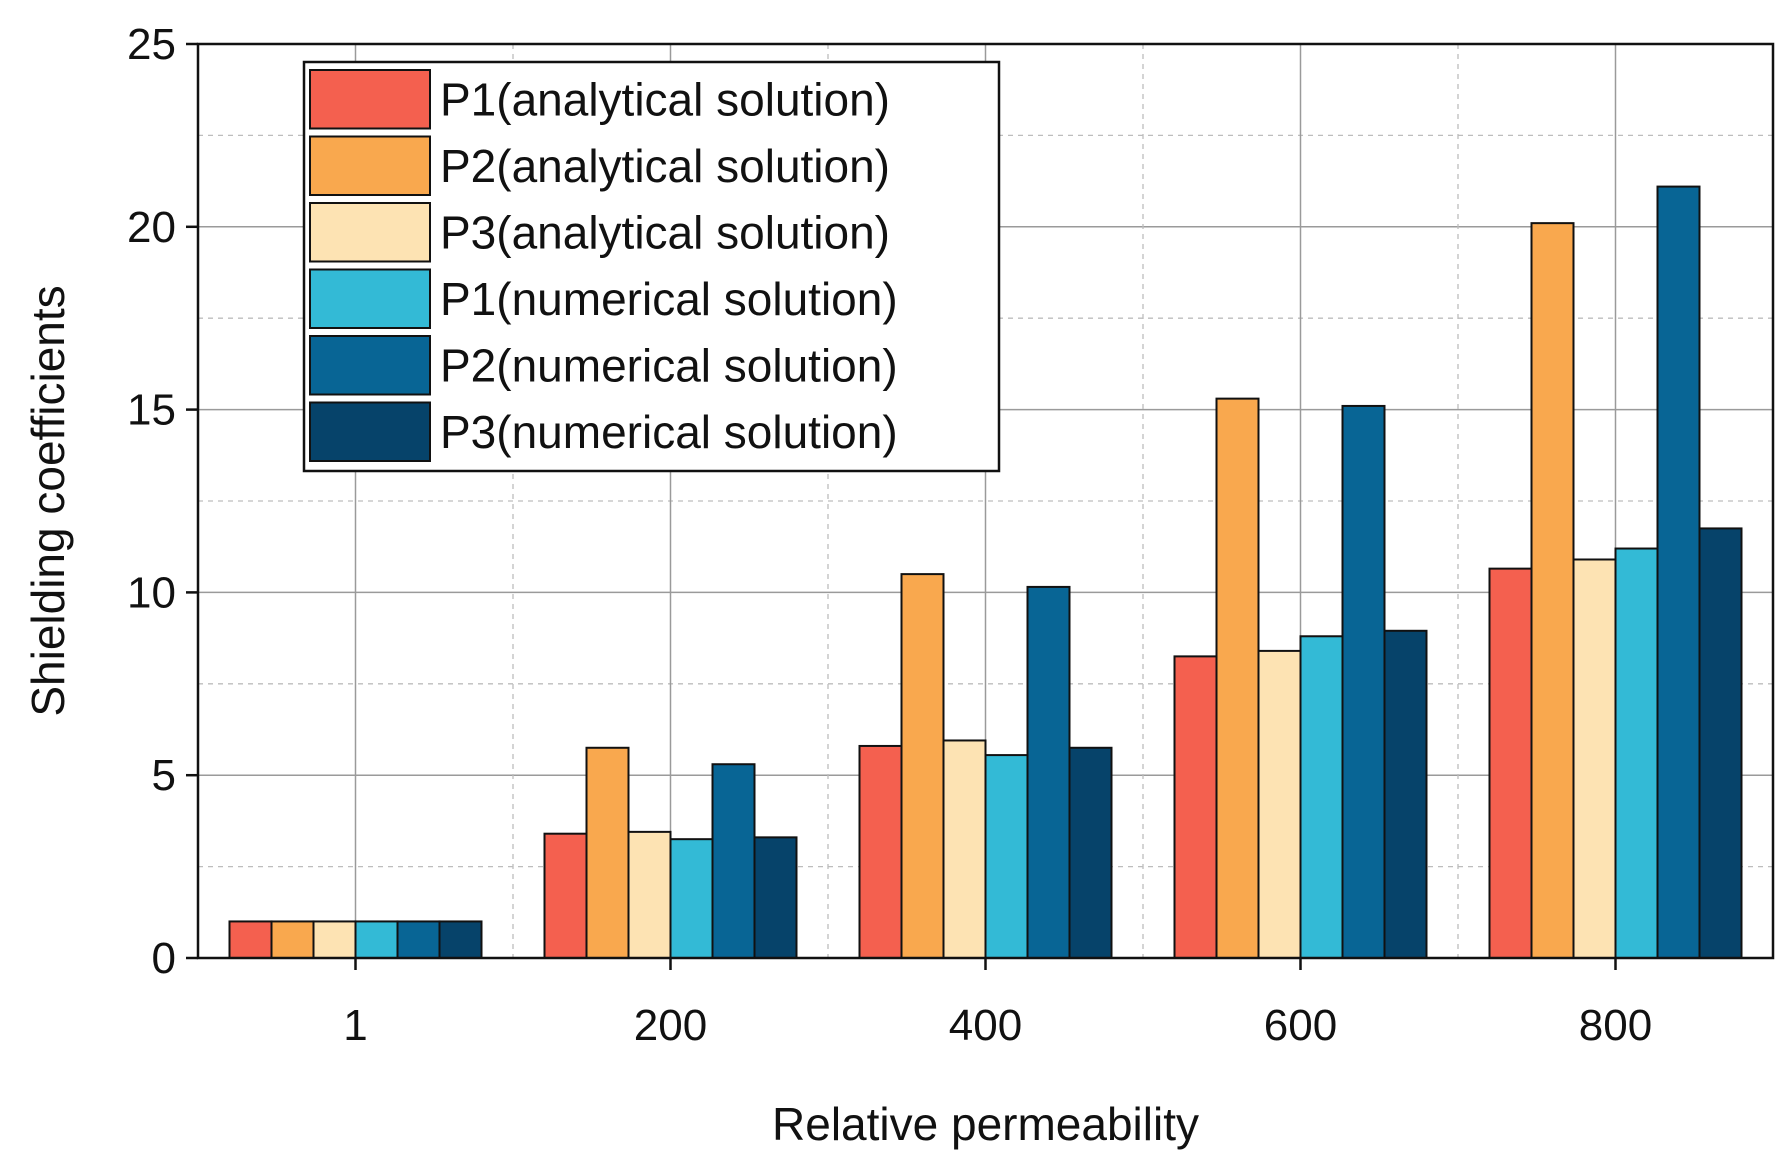 The height and width of the screenshot is (1162, 1792). I want to click on legend-label: P1(numerical solution), so click(669, 299).